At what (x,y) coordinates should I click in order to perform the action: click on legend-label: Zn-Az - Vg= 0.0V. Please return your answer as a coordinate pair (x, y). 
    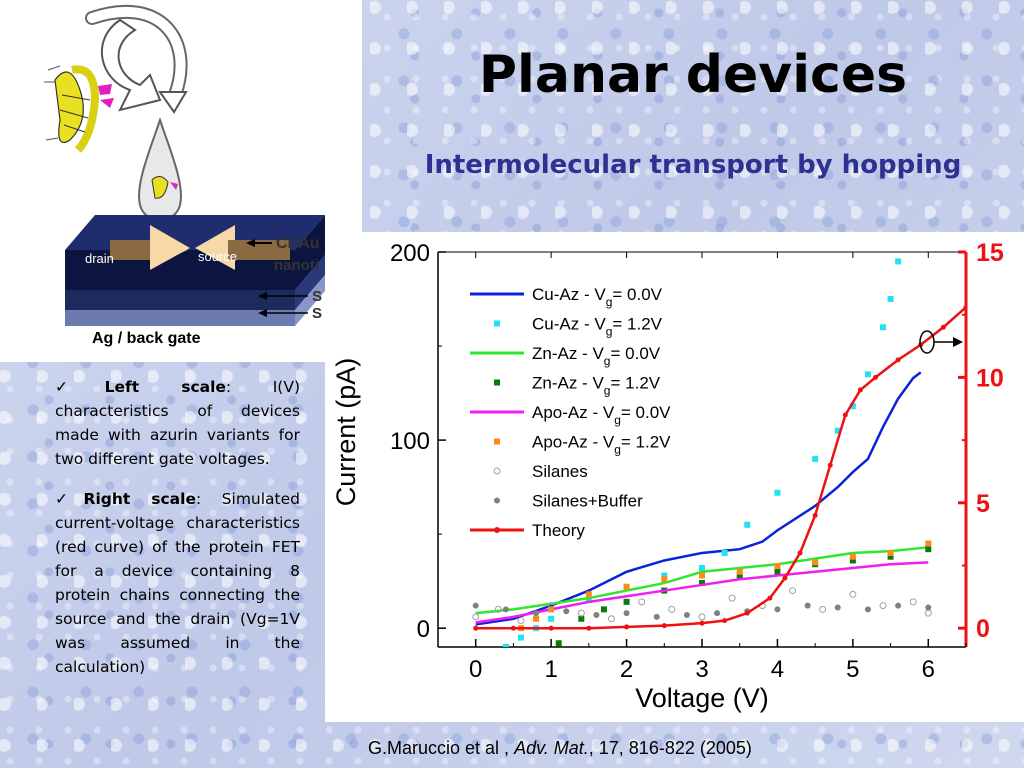
    Looking at the image, I should click on (596, 356).